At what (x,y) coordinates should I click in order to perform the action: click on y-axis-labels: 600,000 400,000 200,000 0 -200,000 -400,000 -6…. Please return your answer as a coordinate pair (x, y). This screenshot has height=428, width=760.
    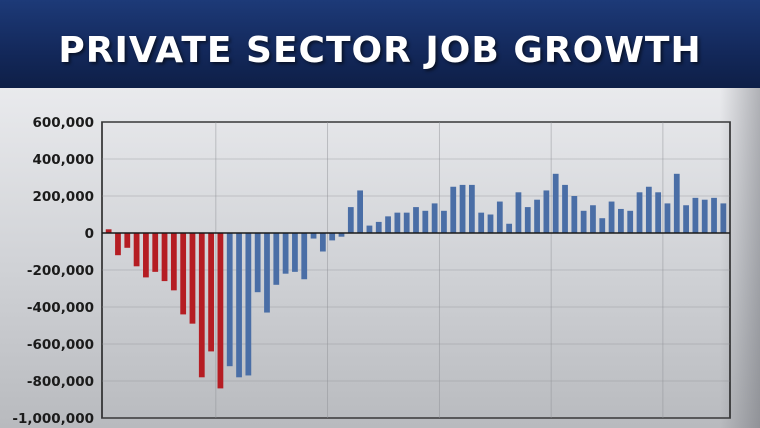
    Looking at the image, I should click on (53, 271).